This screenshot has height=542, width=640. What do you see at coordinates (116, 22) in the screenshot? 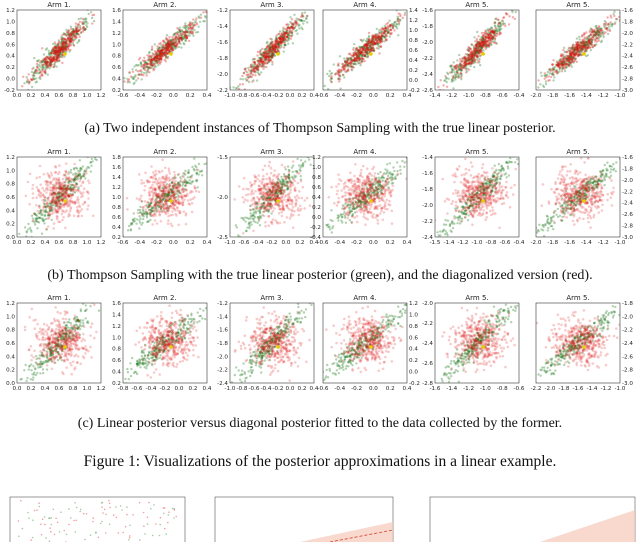
I see `y-tick-label: 1.4` at bounding box center [116, 22].